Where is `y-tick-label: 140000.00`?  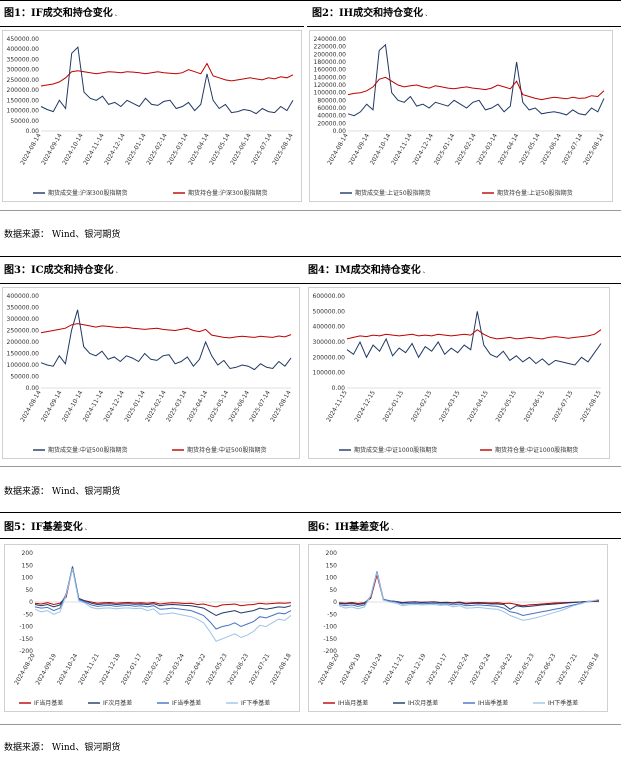 y-tick-label: 140000.00 is located at coordinates (330, 77).